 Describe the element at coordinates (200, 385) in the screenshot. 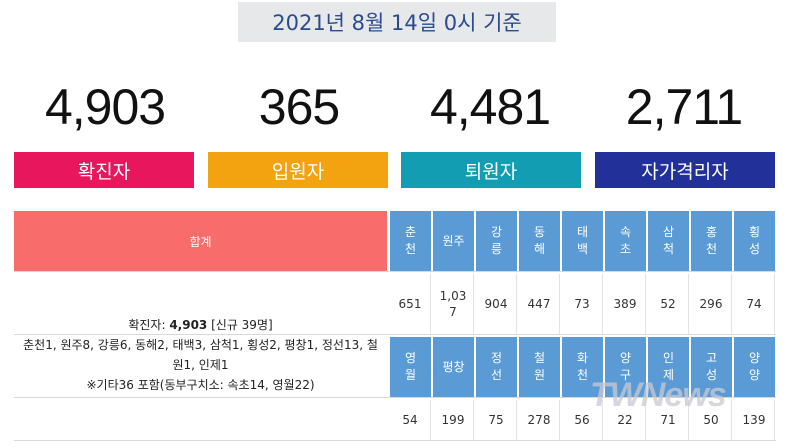

I see `summary-note: ※기타36 포함(동부구치소: 속초14, 영월22)` at that location.